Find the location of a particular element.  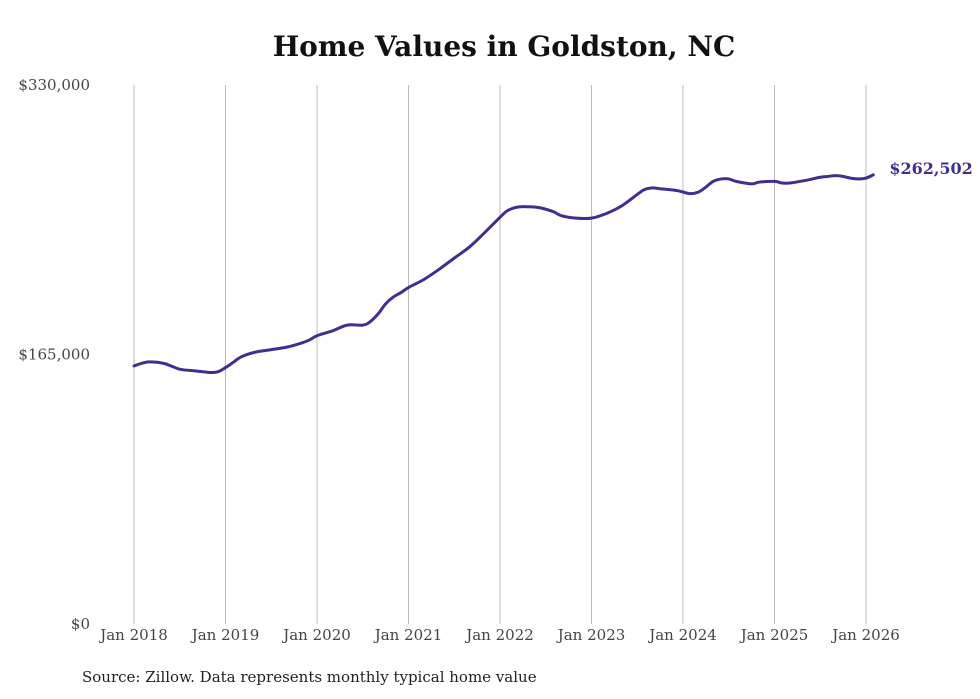

x-tick-label: Jan 2021 is located at coordinates (408, 635).